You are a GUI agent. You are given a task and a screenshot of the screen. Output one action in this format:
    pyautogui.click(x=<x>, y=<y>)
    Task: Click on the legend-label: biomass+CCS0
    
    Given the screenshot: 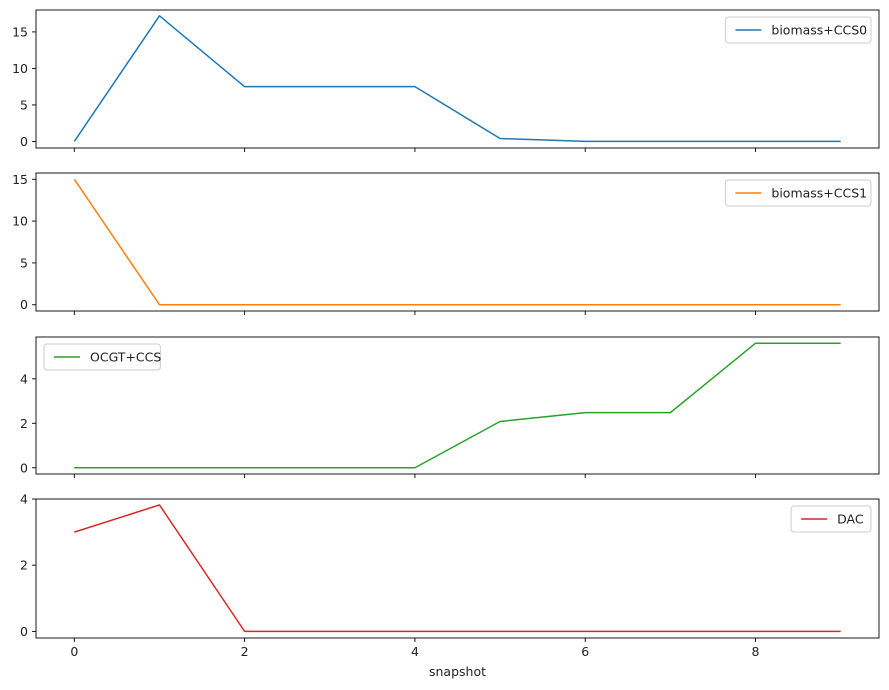 What is the action you would take?
    pyautogui.click(x=819, y=30)
    